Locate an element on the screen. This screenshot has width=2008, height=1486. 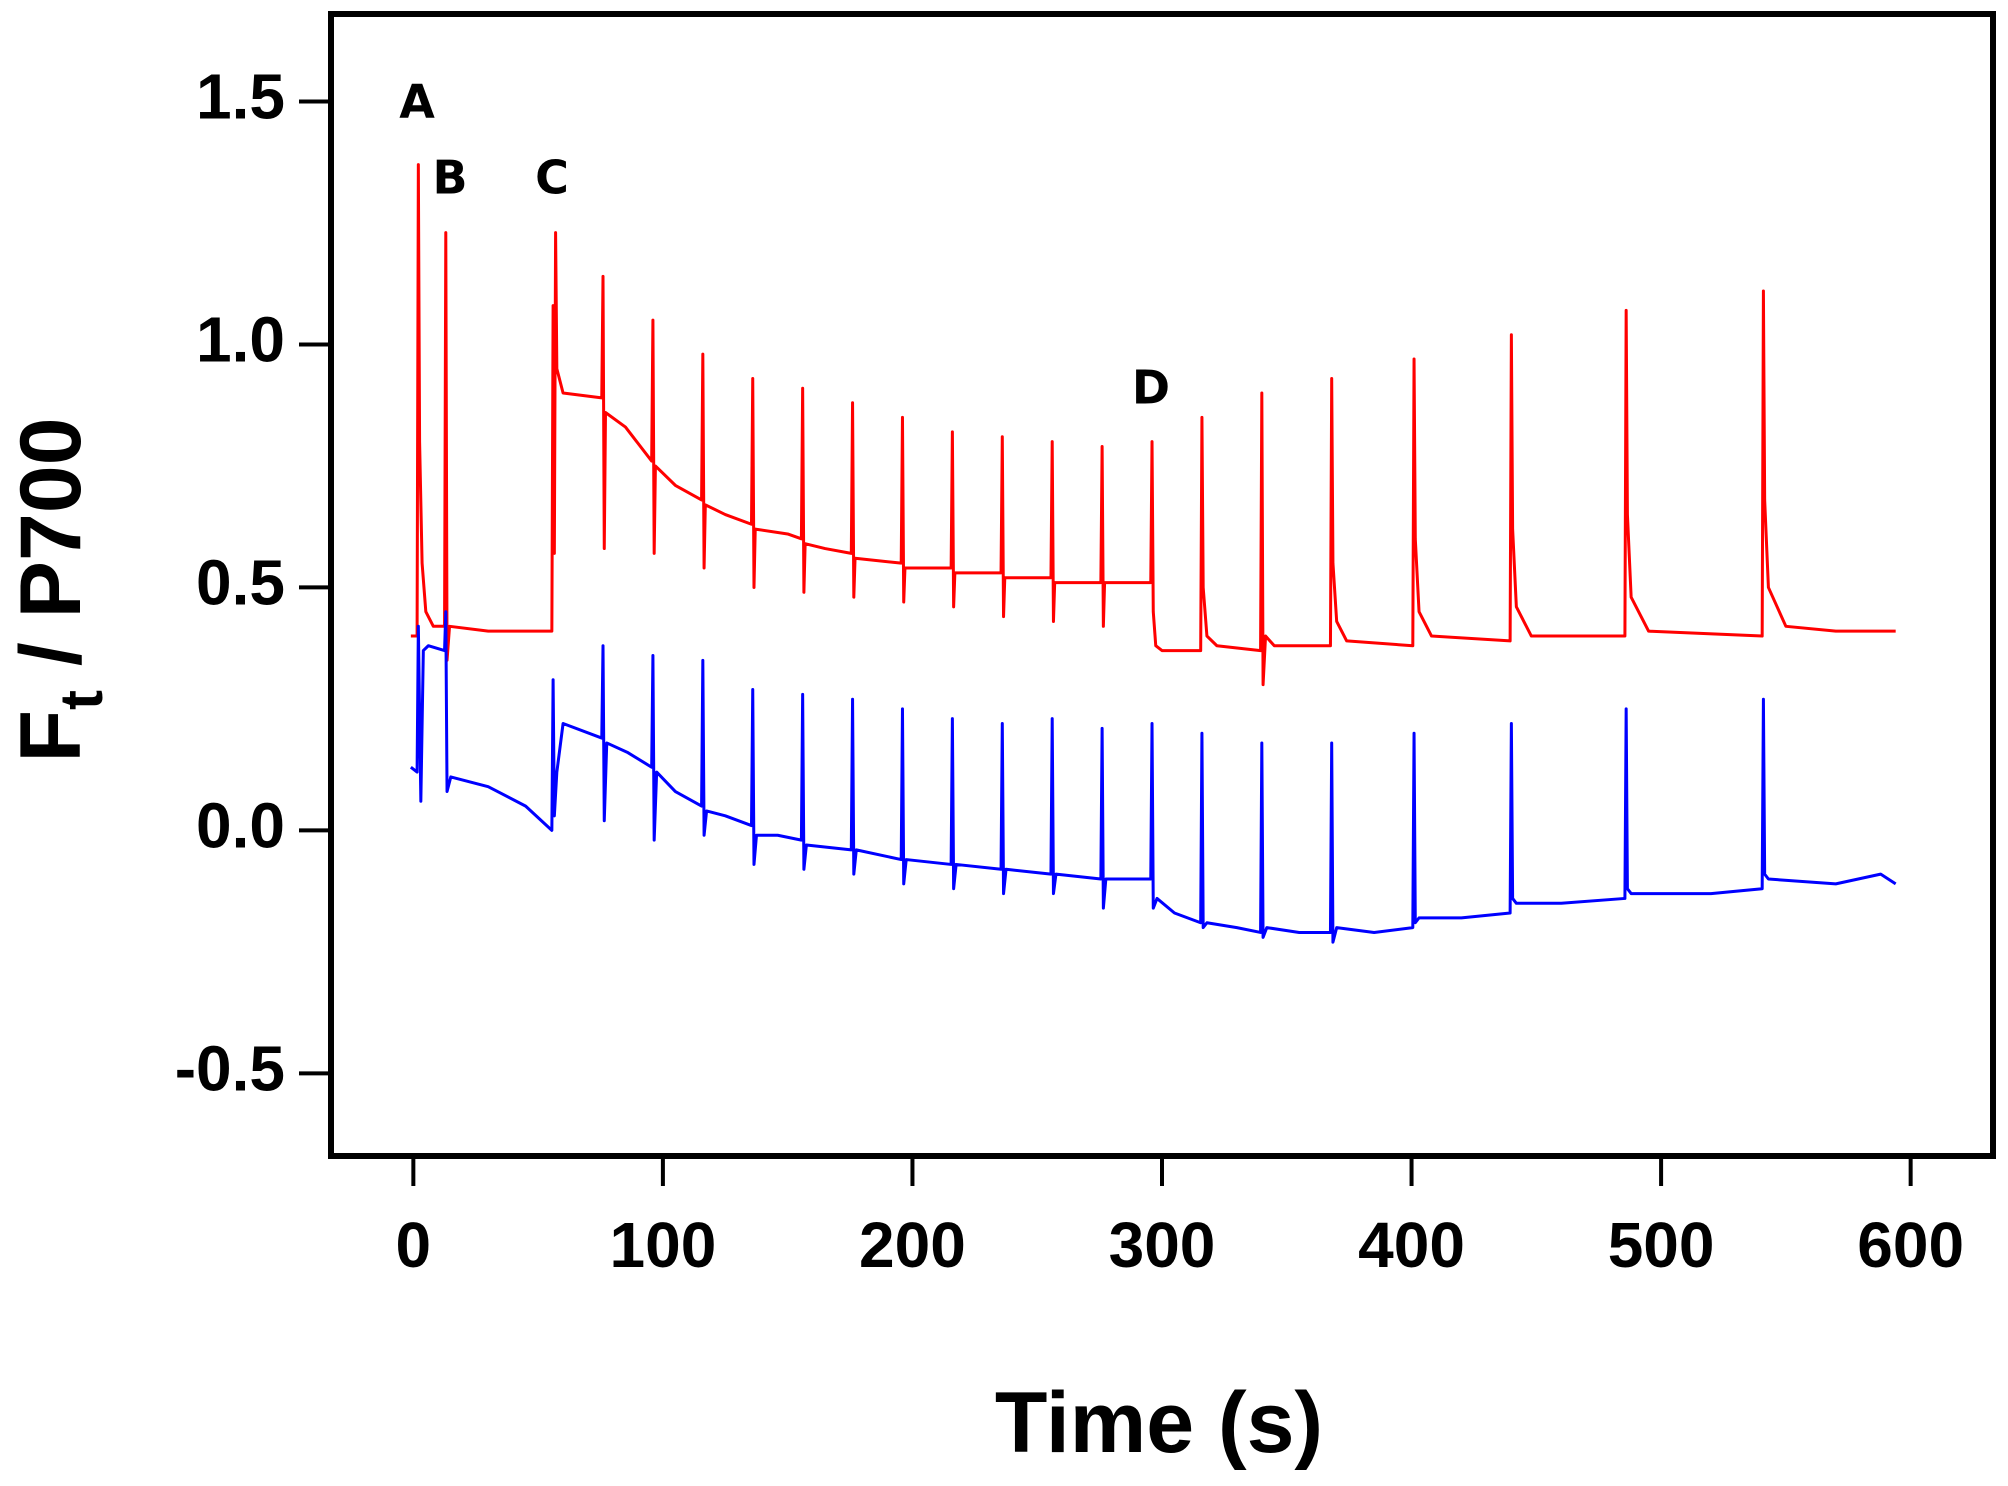
y-axis-title: Ft / P700 is located at coordinates (59, 589).